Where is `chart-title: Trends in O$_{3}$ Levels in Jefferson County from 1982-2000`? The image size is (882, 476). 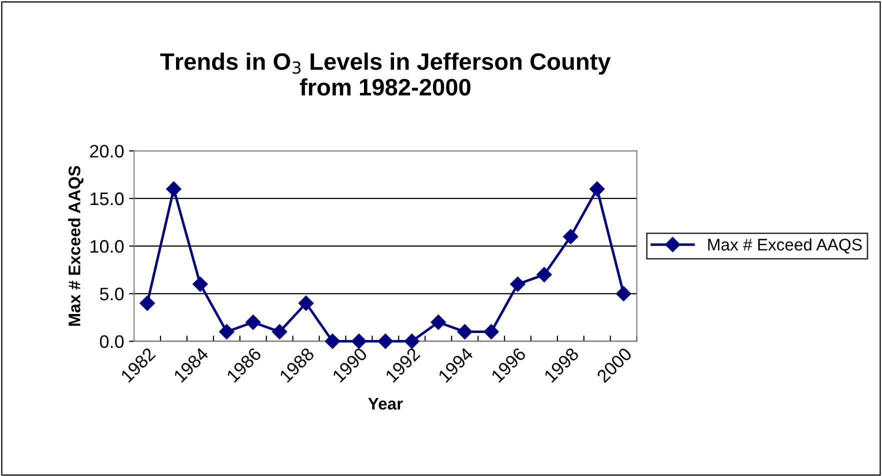 chart-title: Trends in O$_{3}$ Levels in Jefferson County from 1982-2000 is located at coordinates (385, 74).